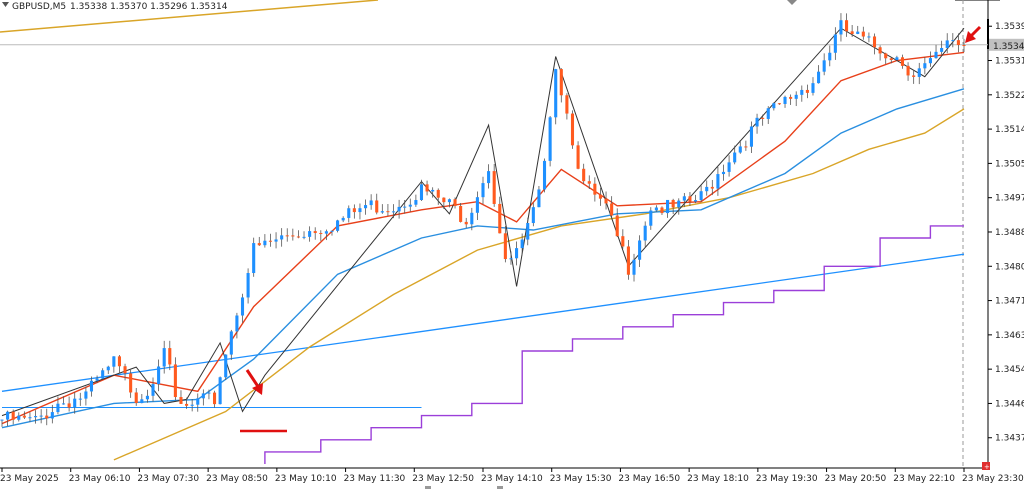 This screenshot has width=1024, height=489. Describe the element at coordinates (1009, 404) in the screenshot. I see `y-tick-label: 1.34460` at that location.